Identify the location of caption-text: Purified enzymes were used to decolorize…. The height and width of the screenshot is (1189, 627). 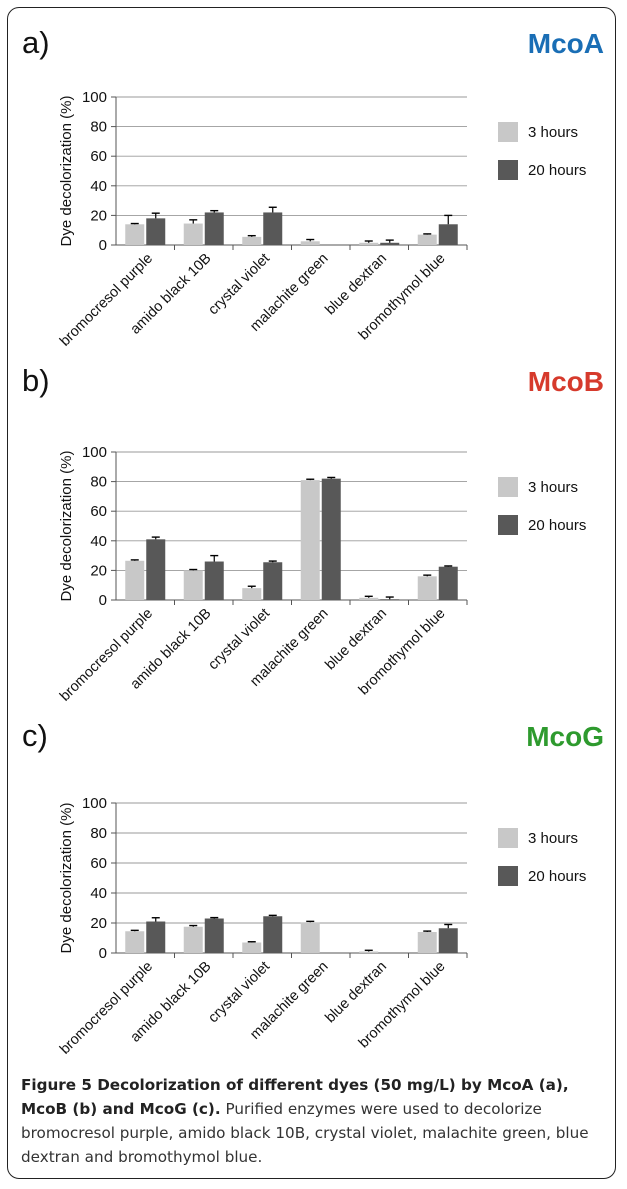
(305, 1133).